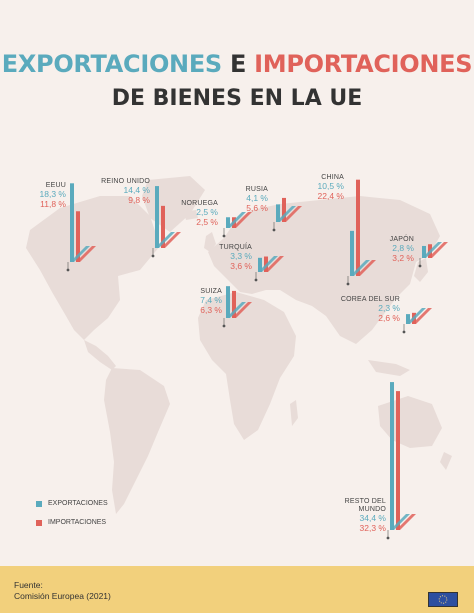 The image size is (474, 613). What do you see at coordinates (242, 310) in the screenshot?
I see `import-bar-tail-suiza` at bounding box center [242, 310].